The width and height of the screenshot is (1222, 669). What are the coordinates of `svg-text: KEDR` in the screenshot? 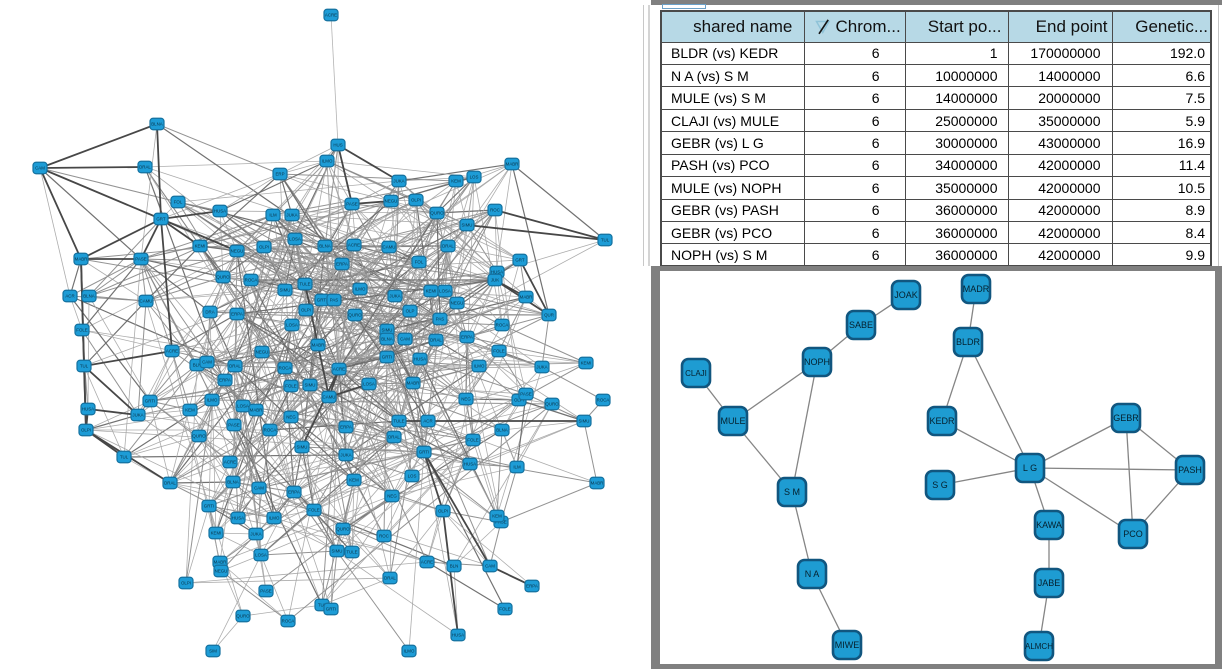 It's located at (942, 421).